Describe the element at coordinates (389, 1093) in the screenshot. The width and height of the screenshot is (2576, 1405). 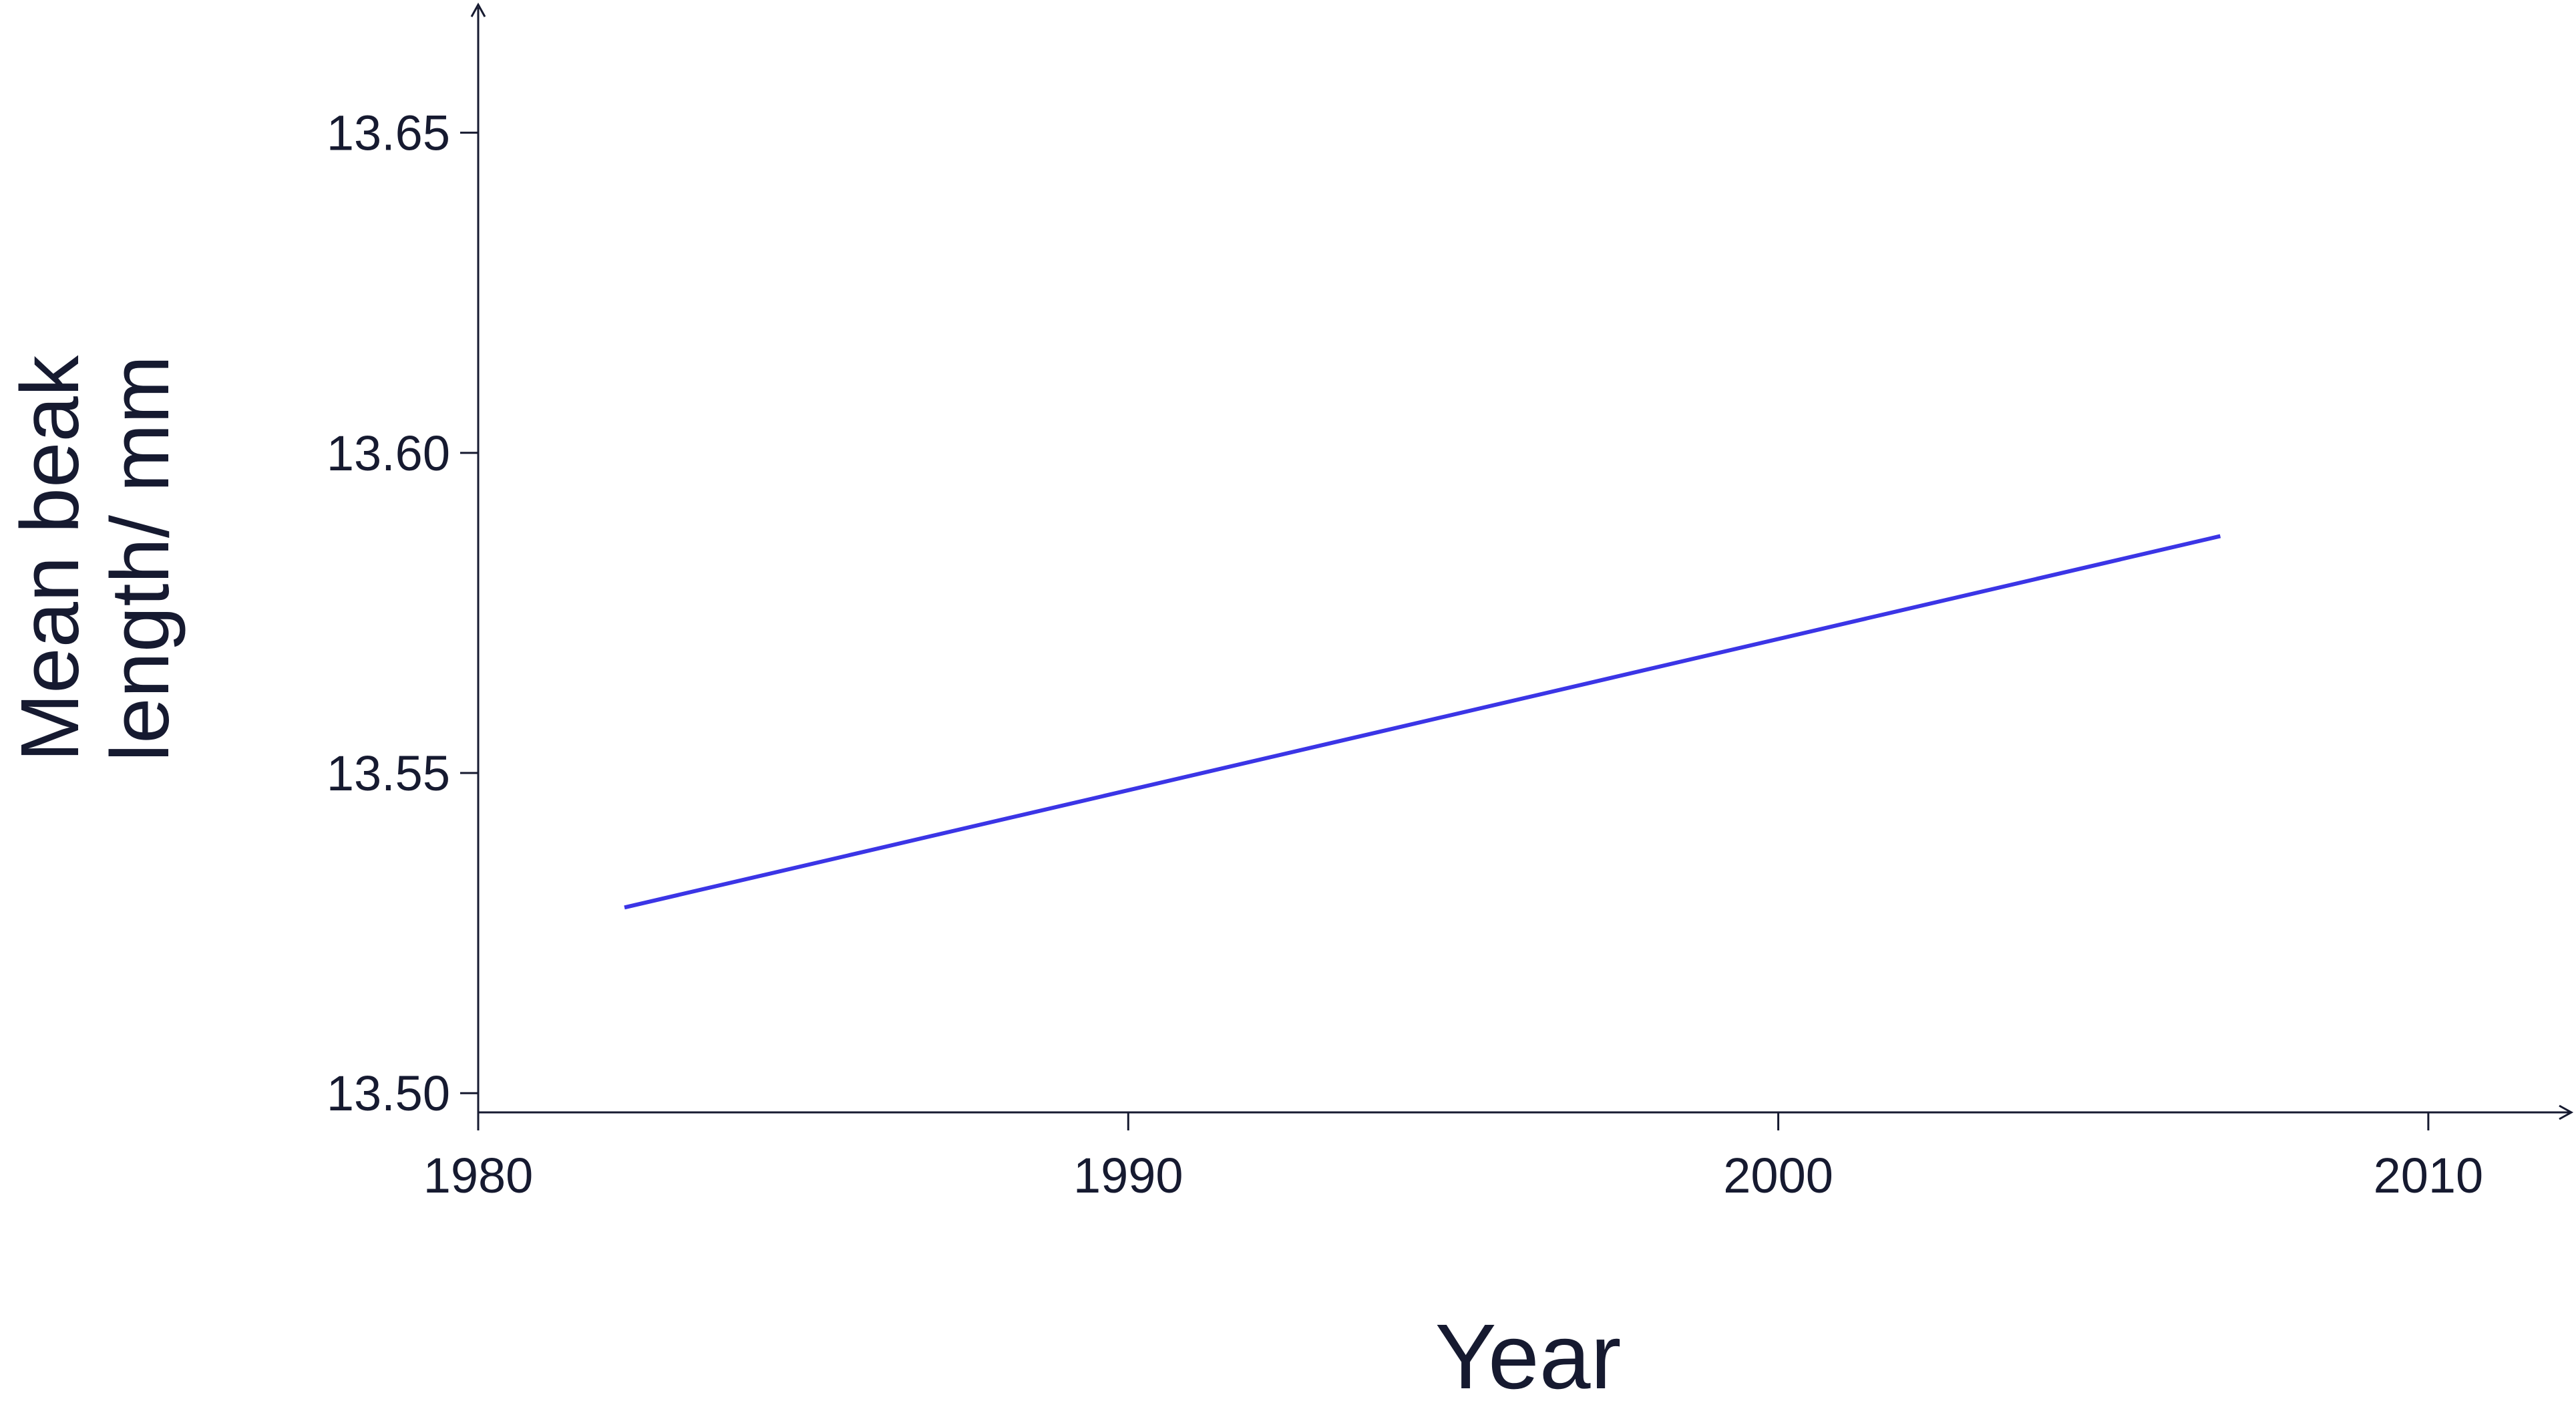
I see `y-tick-label: 13.50` at that location.